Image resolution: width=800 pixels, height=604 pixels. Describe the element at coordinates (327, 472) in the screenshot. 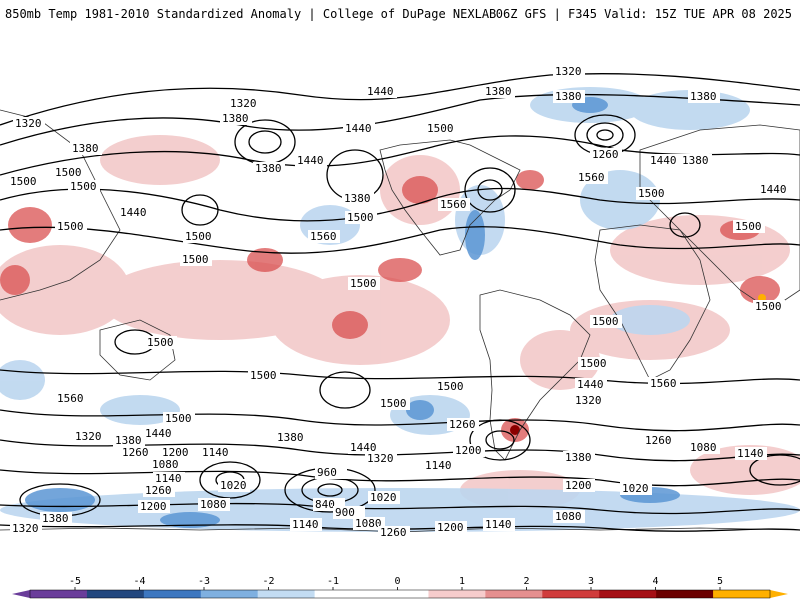

I see `svg-text: 960` at that location.